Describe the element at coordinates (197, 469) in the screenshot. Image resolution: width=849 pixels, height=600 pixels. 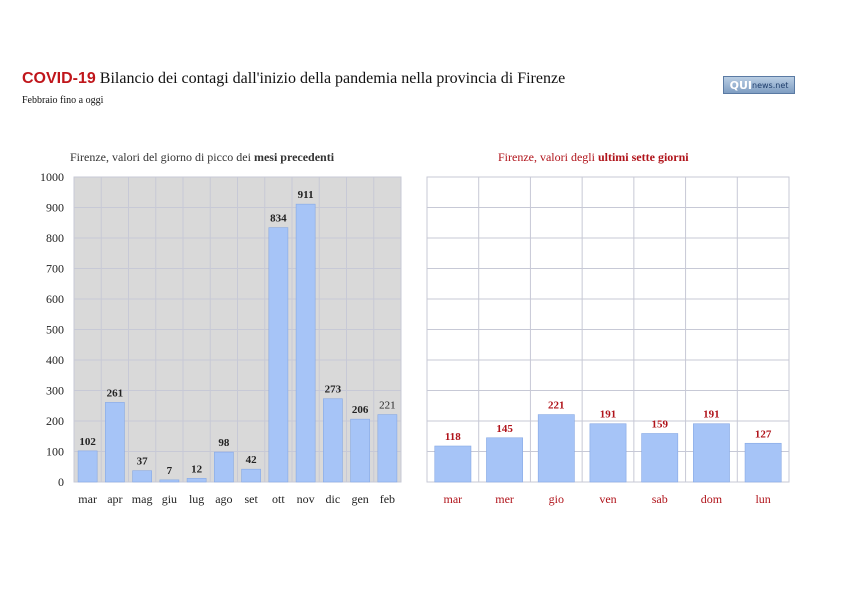
I see `left-bar-label-lug: 12` at that location.